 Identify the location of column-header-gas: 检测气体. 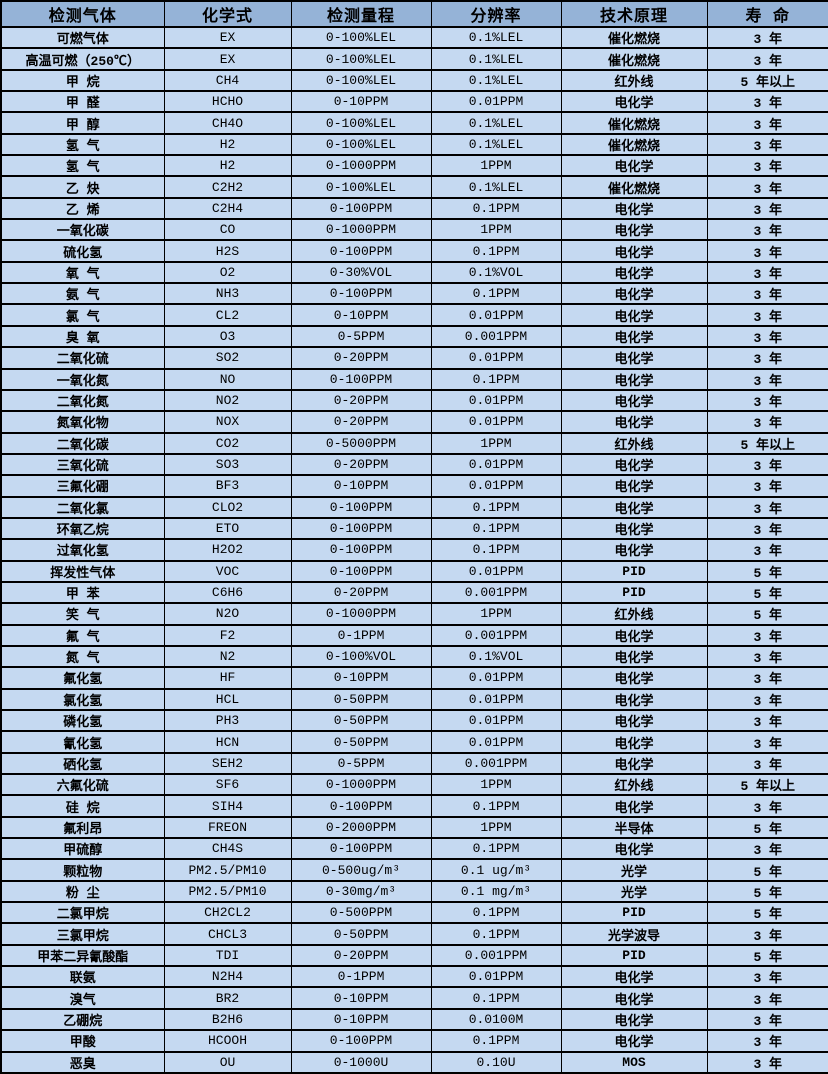
(82, 14).